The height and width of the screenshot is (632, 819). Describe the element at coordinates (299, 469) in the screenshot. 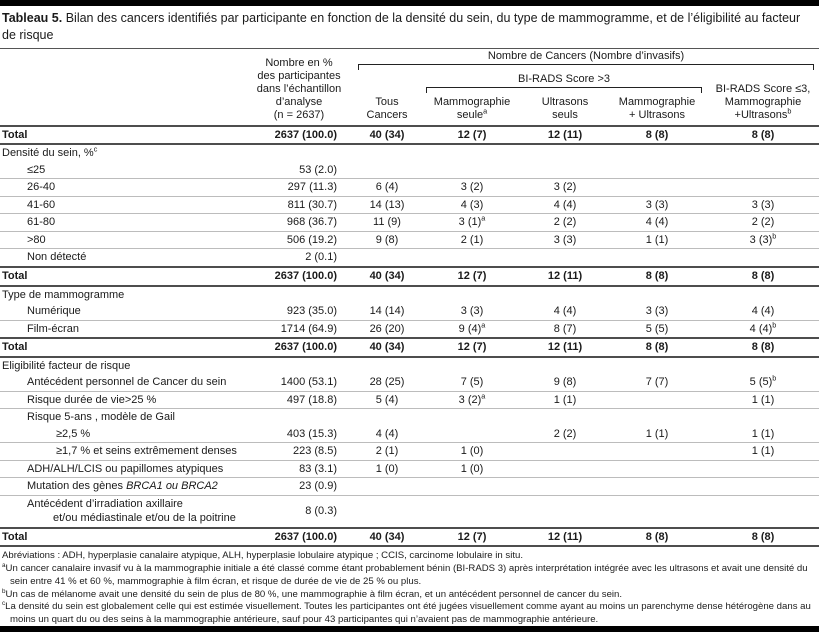

I see `cell-participants: 83 (3.1)` at that location.